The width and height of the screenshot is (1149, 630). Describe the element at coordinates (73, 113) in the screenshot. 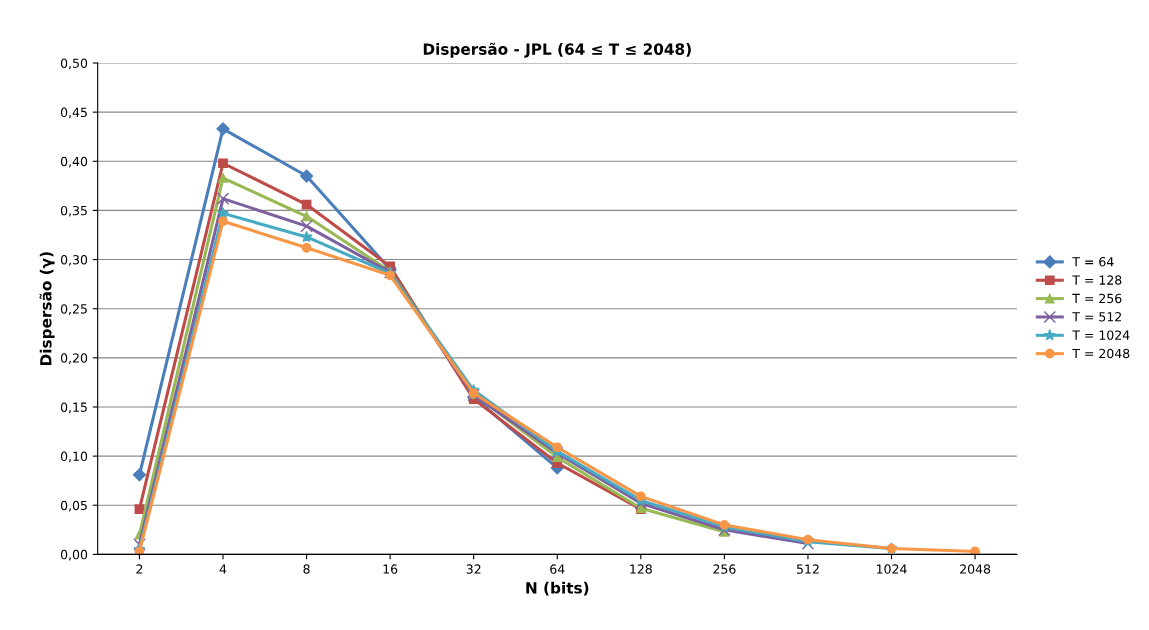

I see `y-tick-label: 0,45` at that location.